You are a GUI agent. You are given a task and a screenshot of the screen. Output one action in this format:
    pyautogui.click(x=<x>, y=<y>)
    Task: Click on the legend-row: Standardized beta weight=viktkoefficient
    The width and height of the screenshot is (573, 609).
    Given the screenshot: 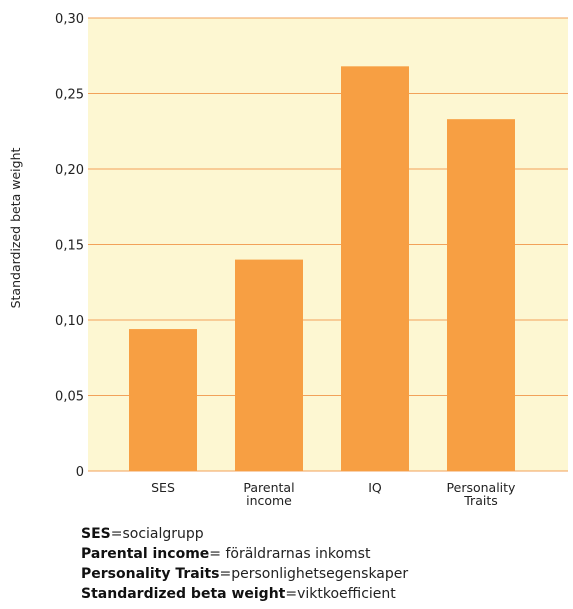 What is the action you would take?
    pyautogui.click(x=244, y=594)
    